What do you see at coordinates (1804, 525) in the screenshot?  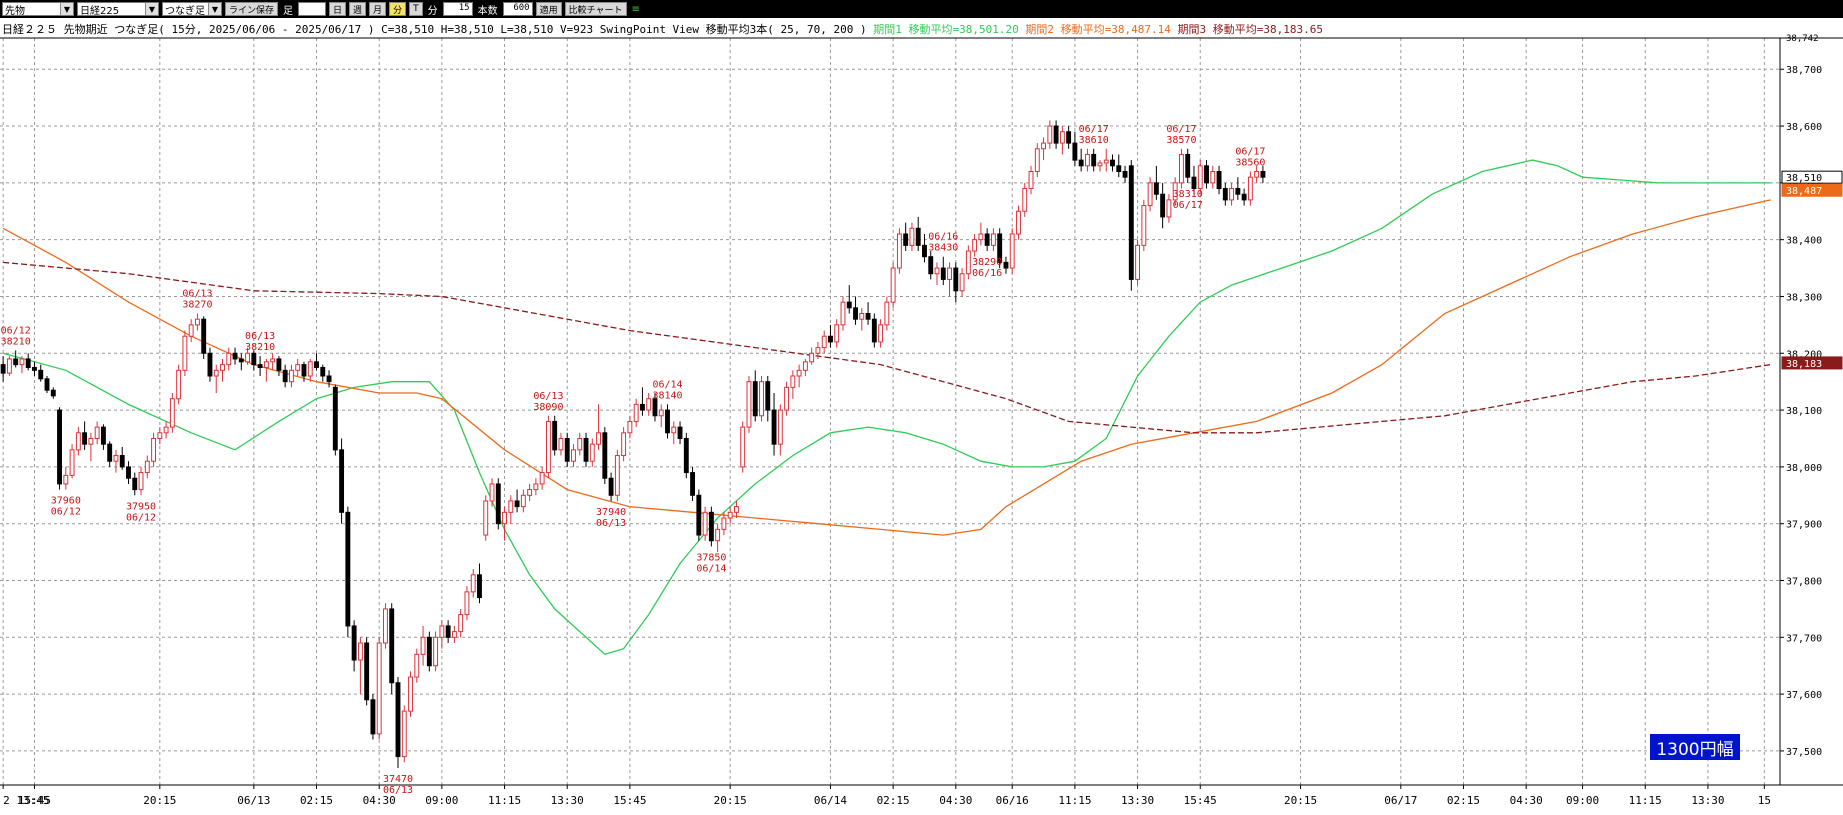 I see `y-tick-label: 37,900` at bounding box center [1804, 525].